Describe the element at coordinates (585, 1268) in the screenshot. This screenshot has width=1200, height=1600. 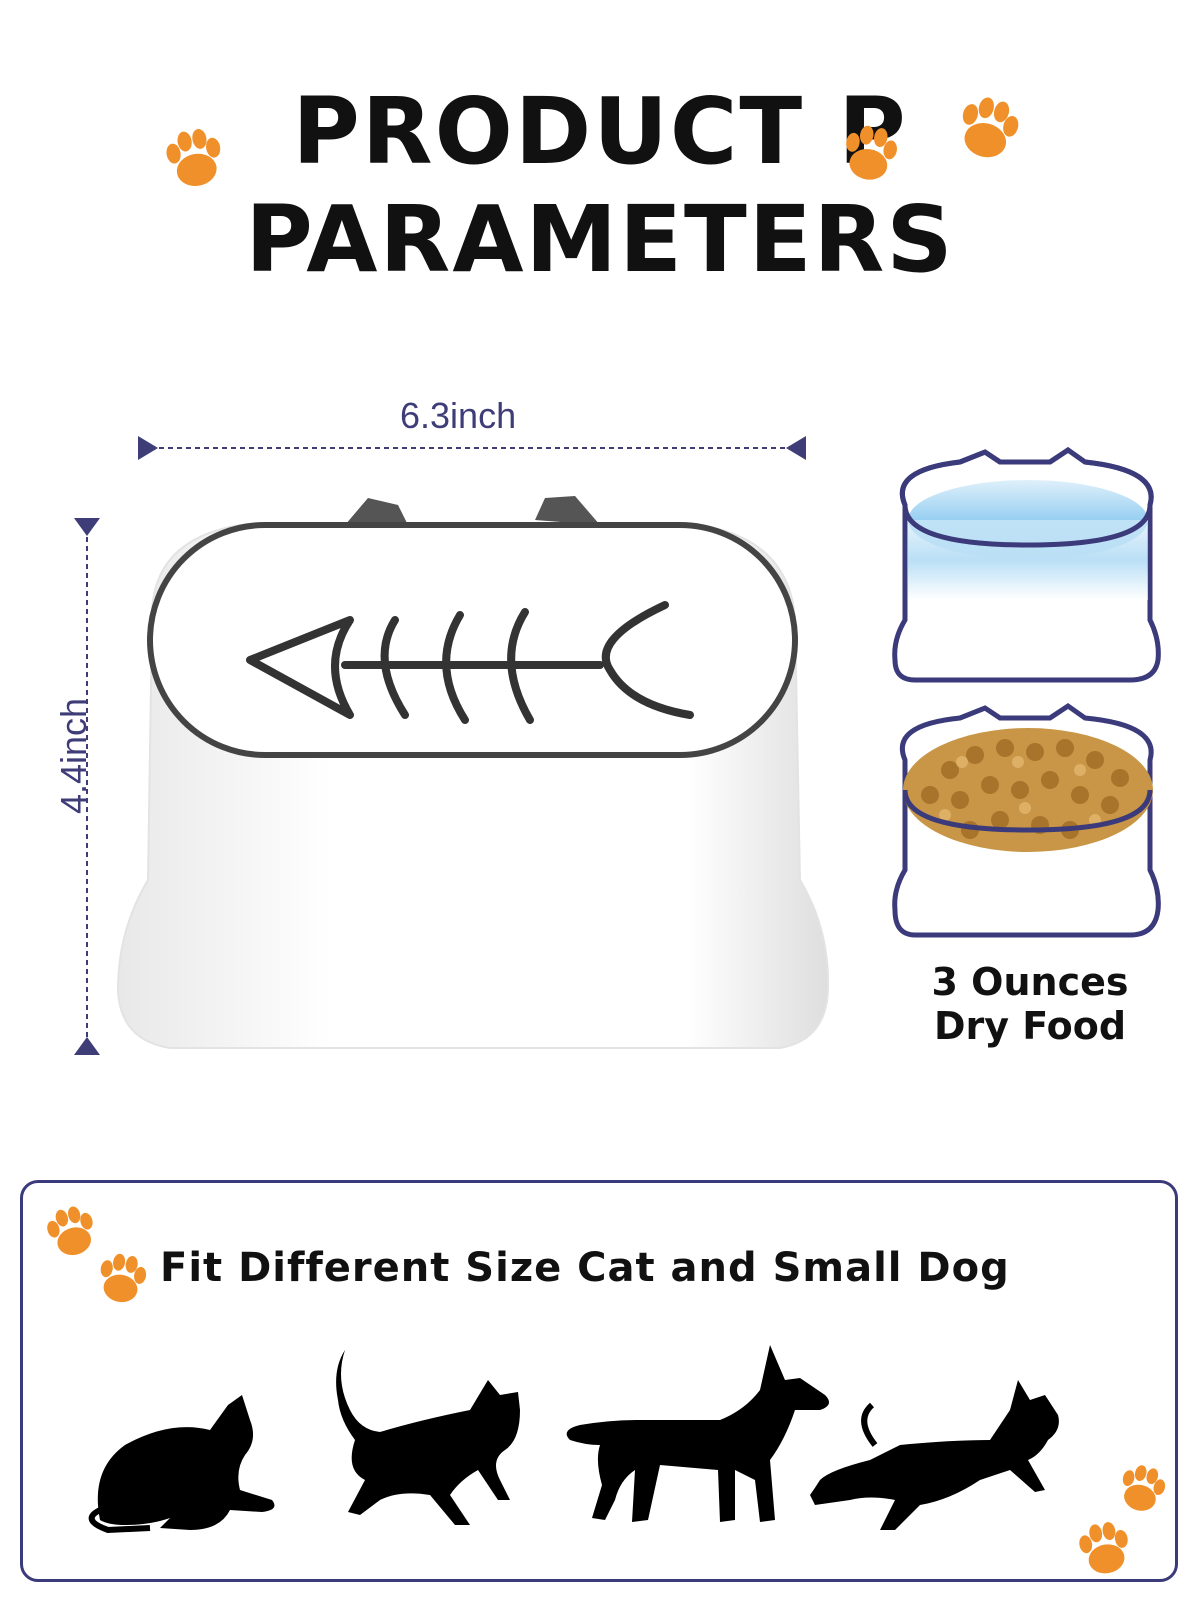
I see `suitability-title: Fit Different Size Cat and Small Dog` at that location.